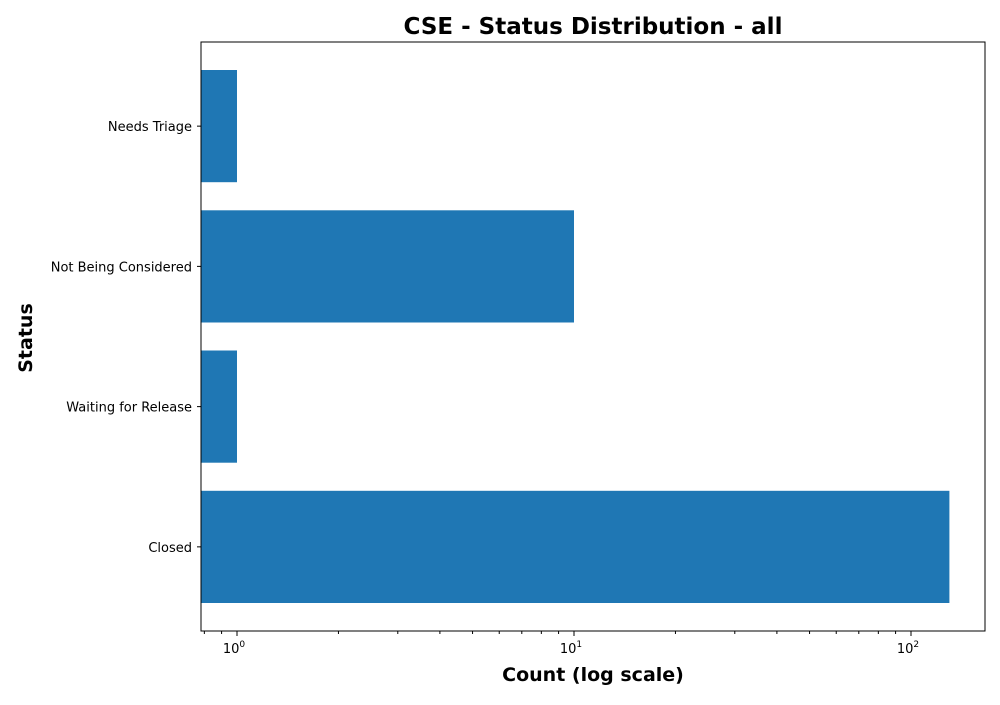 The height and width of the screenshot is (705, 1000). I want to click on x-tick-label: 10¹, so click(571, 648).